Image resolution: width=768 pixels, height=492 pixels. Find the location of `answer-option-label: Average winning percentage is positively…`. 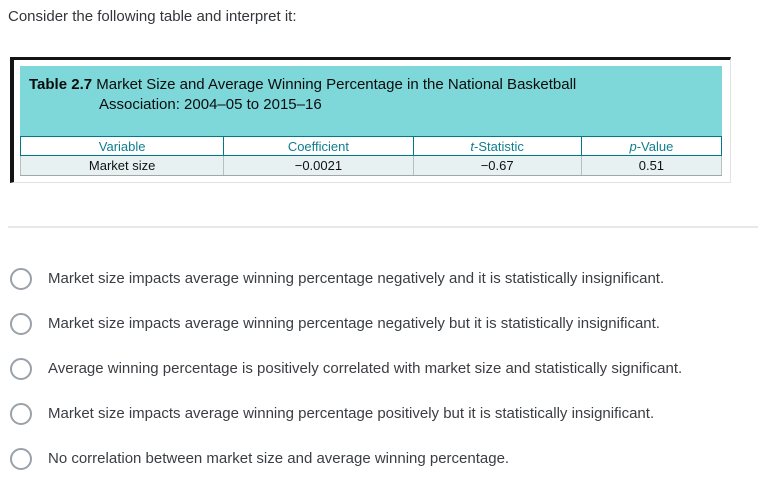

answer-option-label: Average winning percentage is positively… is located at coordinates (365, 368).